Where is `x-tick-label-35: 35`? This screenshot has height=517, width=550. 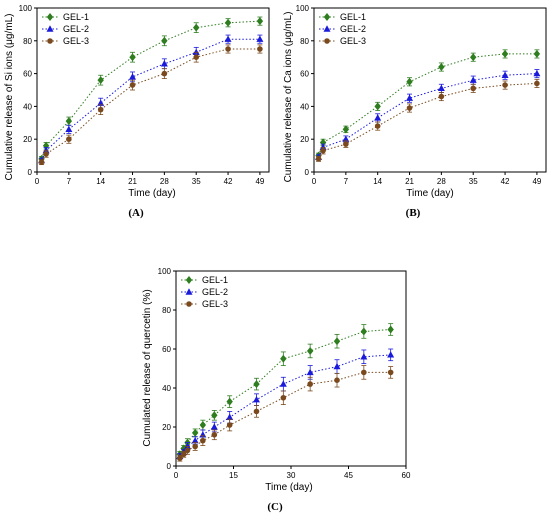 x-tick-label-35: 35 is located at coordinates (196, 181).